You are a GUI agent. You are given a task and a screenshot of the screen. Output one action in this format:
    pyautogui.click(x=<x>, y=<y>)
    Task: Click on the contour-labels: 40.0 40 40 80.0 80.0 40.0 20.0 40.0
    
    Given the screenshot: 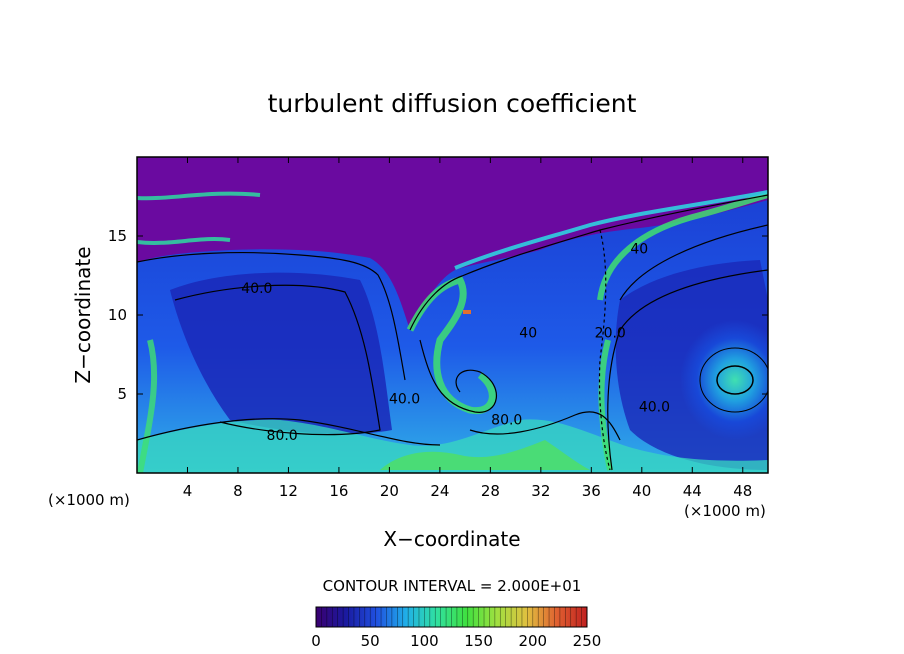 What is the action you would take?
    pyautogui.click(x=455, y=343)
    